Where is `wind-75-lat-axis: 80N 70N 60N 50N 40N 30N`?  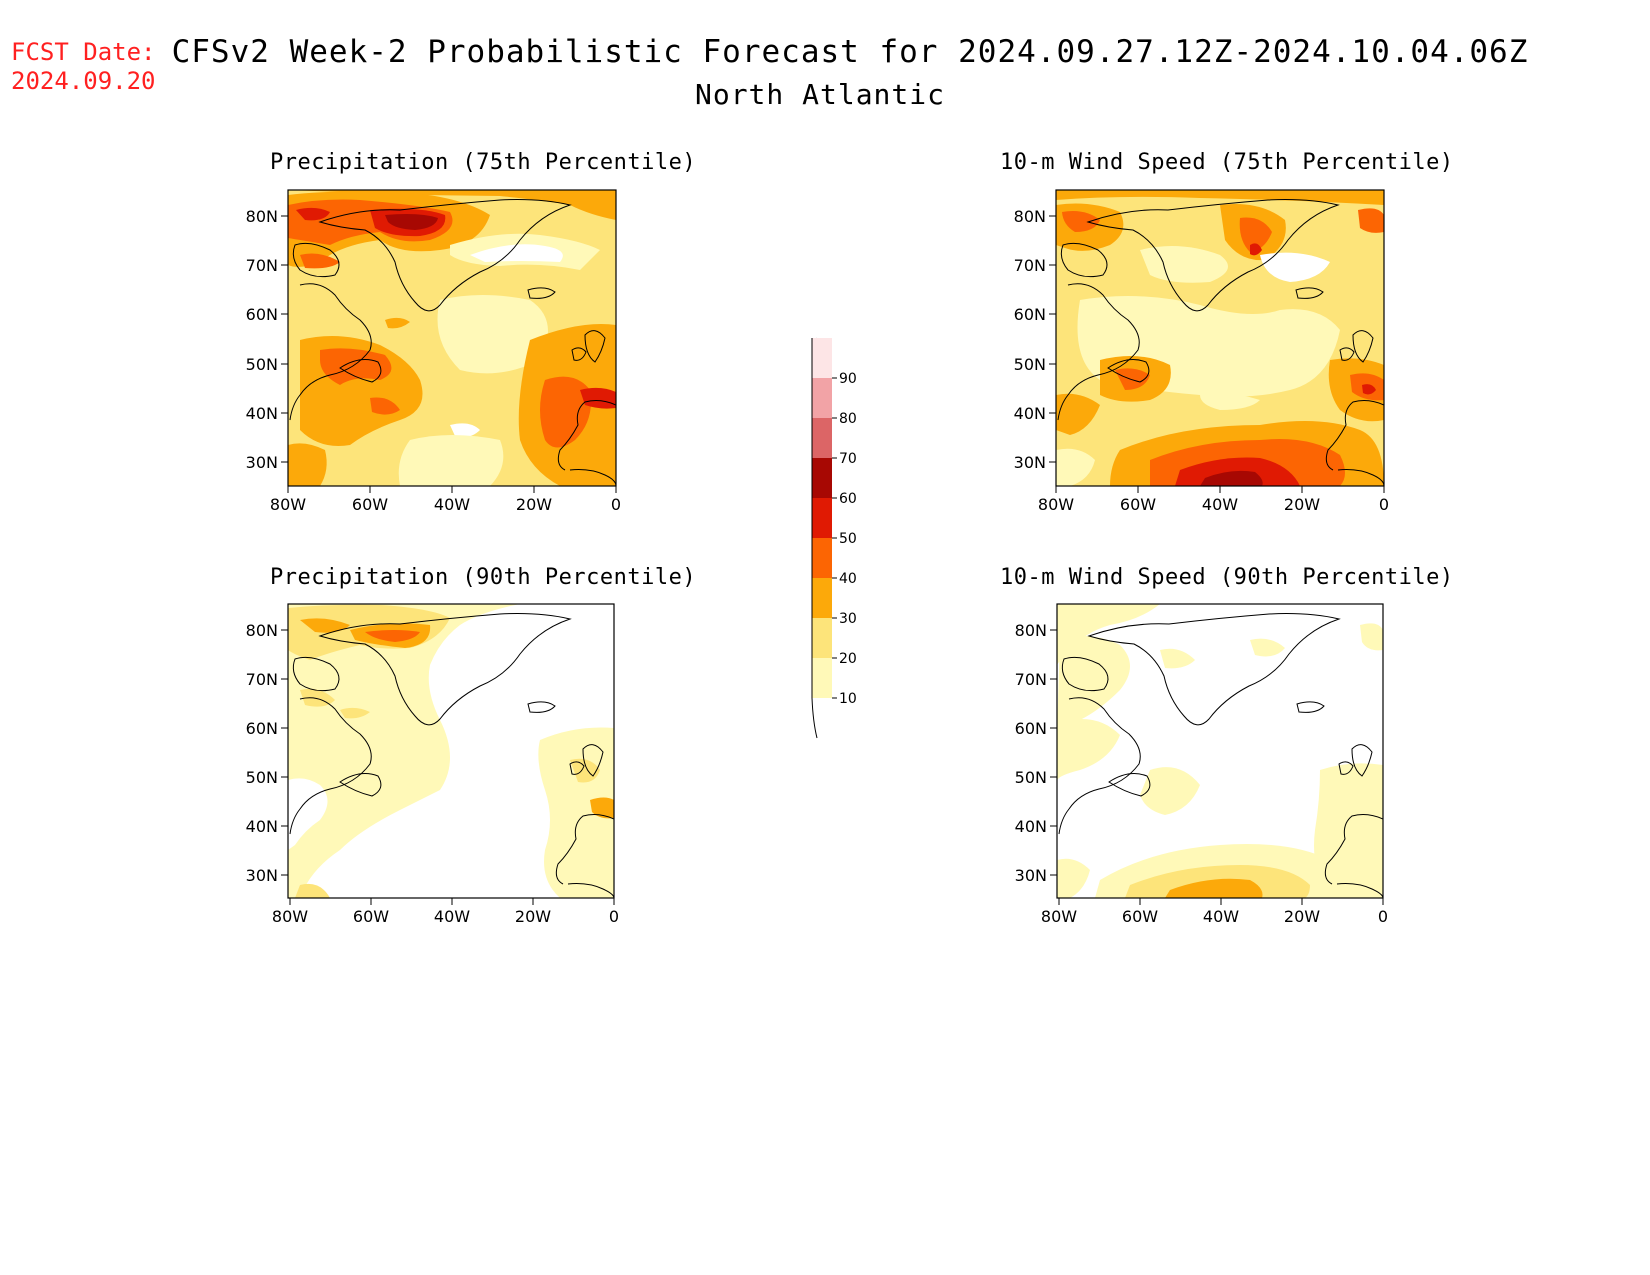 wind-75-lat-axis: 80N 70N 60N 50N 40N 30N is located at coordinates (1035, 339).